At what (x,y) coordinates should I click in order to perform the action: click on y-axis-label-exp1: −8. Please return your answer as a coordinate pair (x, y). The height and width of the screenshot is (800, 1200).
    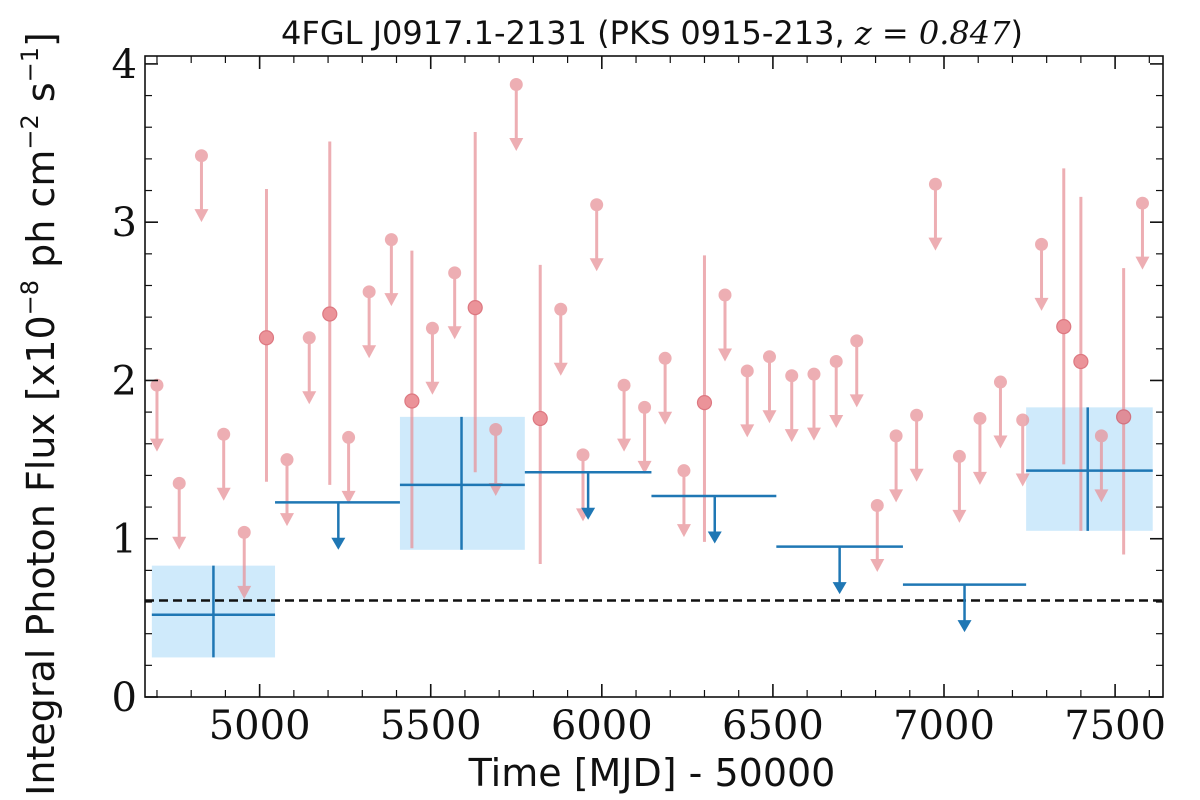
    Looking at the image, I should click on (30, 297).